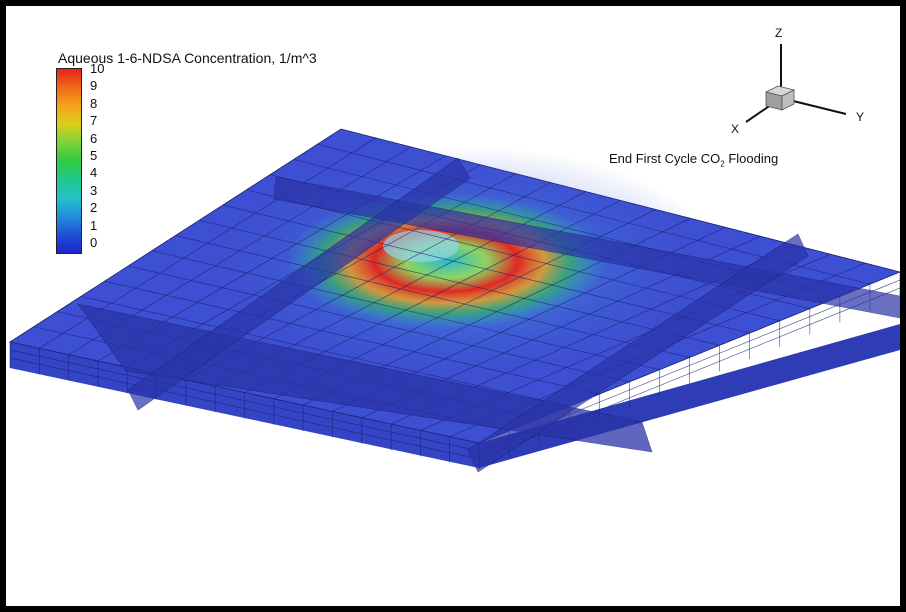 The width and height of the screenshot is (906, 612). I want to click on triad-cube-right, so click(788, 100).